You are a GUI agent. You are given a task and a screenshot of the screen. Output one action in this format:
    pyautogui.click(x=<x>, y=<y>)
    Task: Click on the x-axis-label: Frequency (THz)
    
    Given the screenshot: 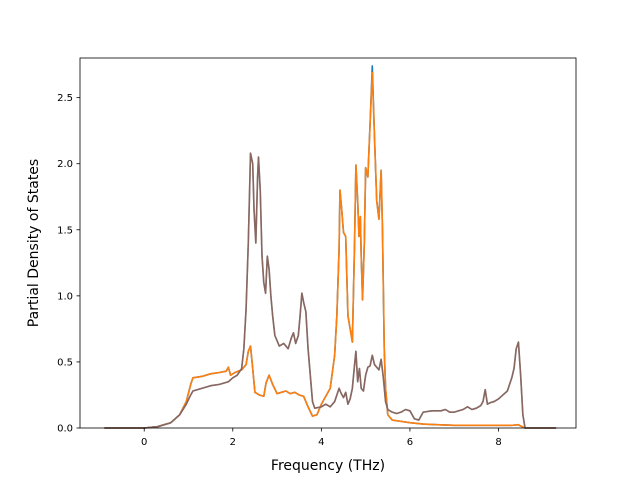 What is the action you would take?
    pyautogui.click(x=328, y=466)
    